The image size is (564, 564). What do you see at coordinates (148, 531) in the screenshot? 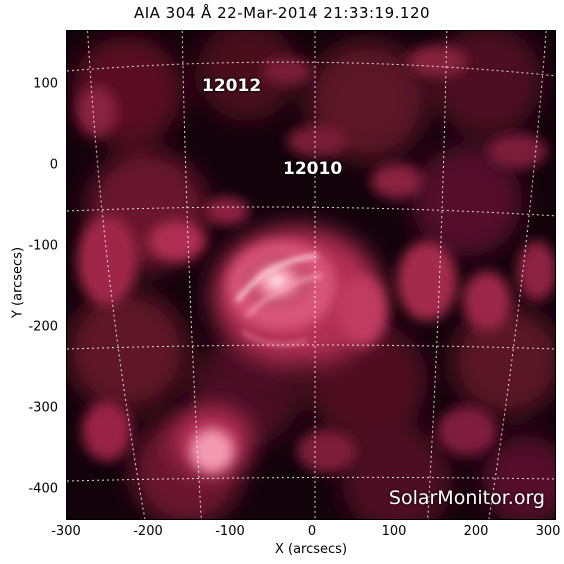
I see `x-tick-label: -200` at bounding box center [148, 531].